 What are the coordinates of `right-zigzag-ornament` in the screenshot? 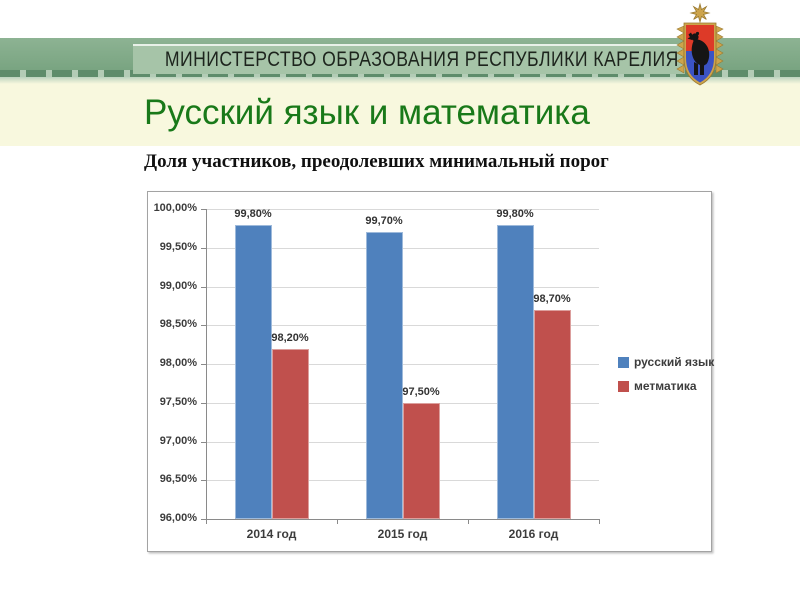 It's located at (719, 49).